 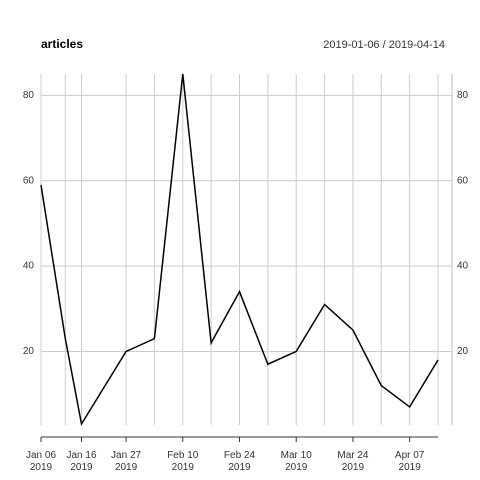 I want to click on y-tick-label-right: 80, so click(x=463, y=95).